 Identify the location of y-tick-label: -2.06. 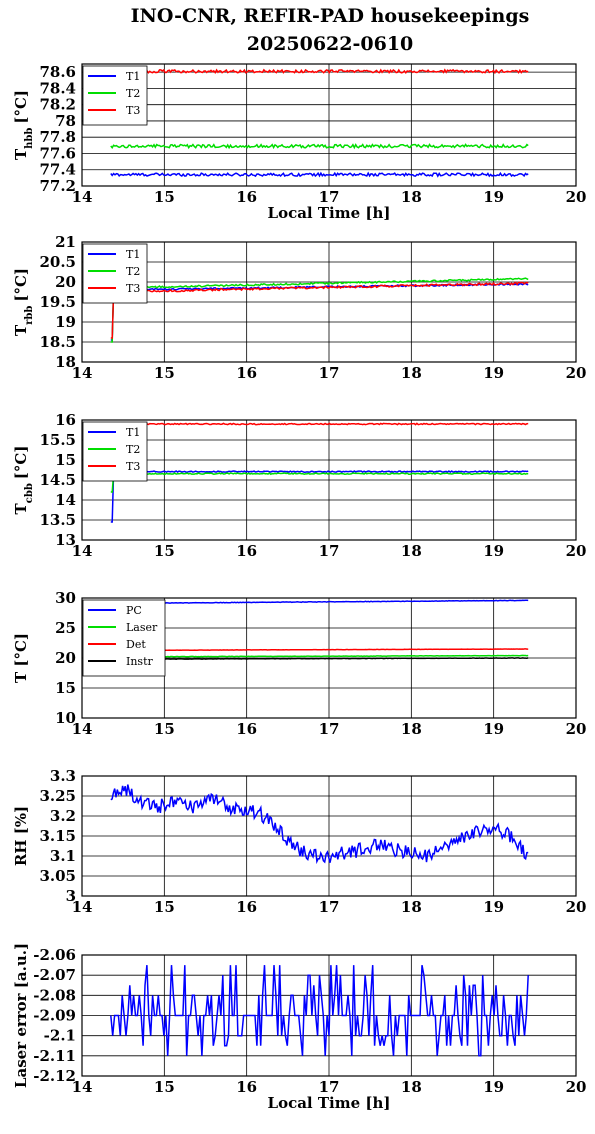
(54, 955).